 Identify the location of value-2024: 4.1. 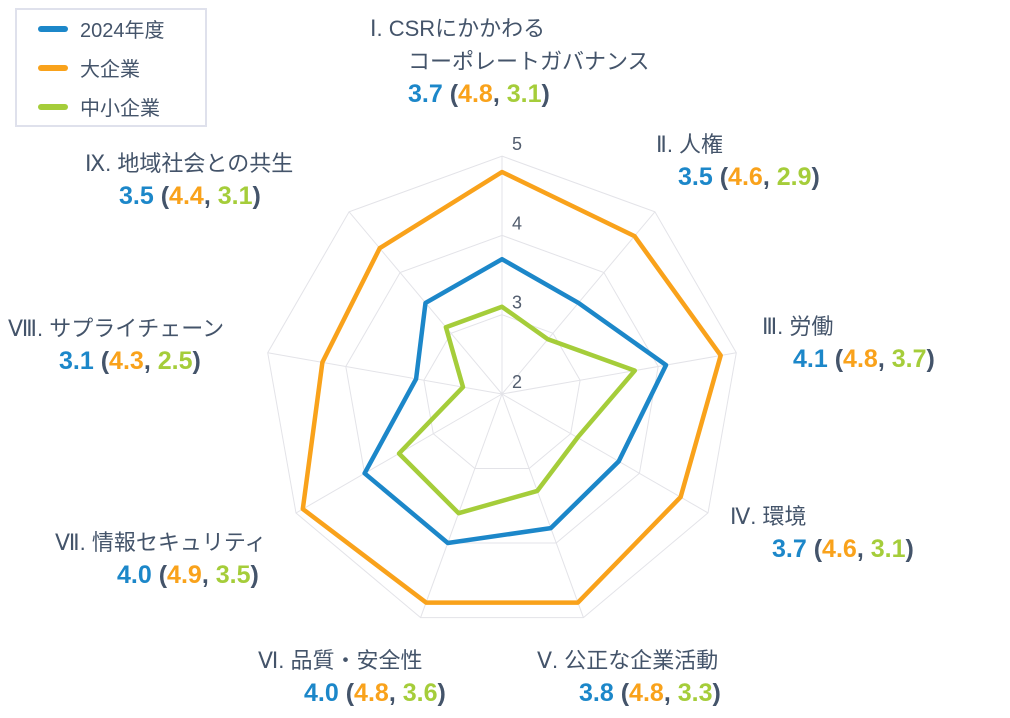
(810, 359).